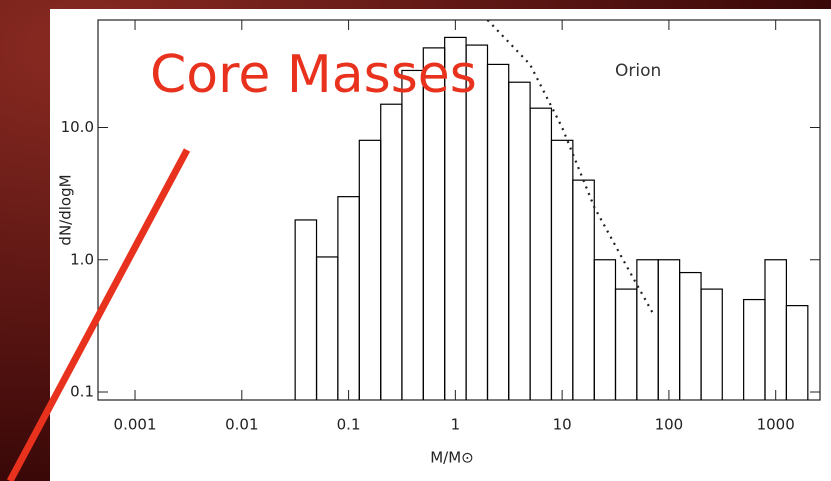 The image size is (831, 481). What do you see at coordinates (241, 425) in the screenshot?
I see `x-tick-label: 0.01` at bounding box center [241, 425].